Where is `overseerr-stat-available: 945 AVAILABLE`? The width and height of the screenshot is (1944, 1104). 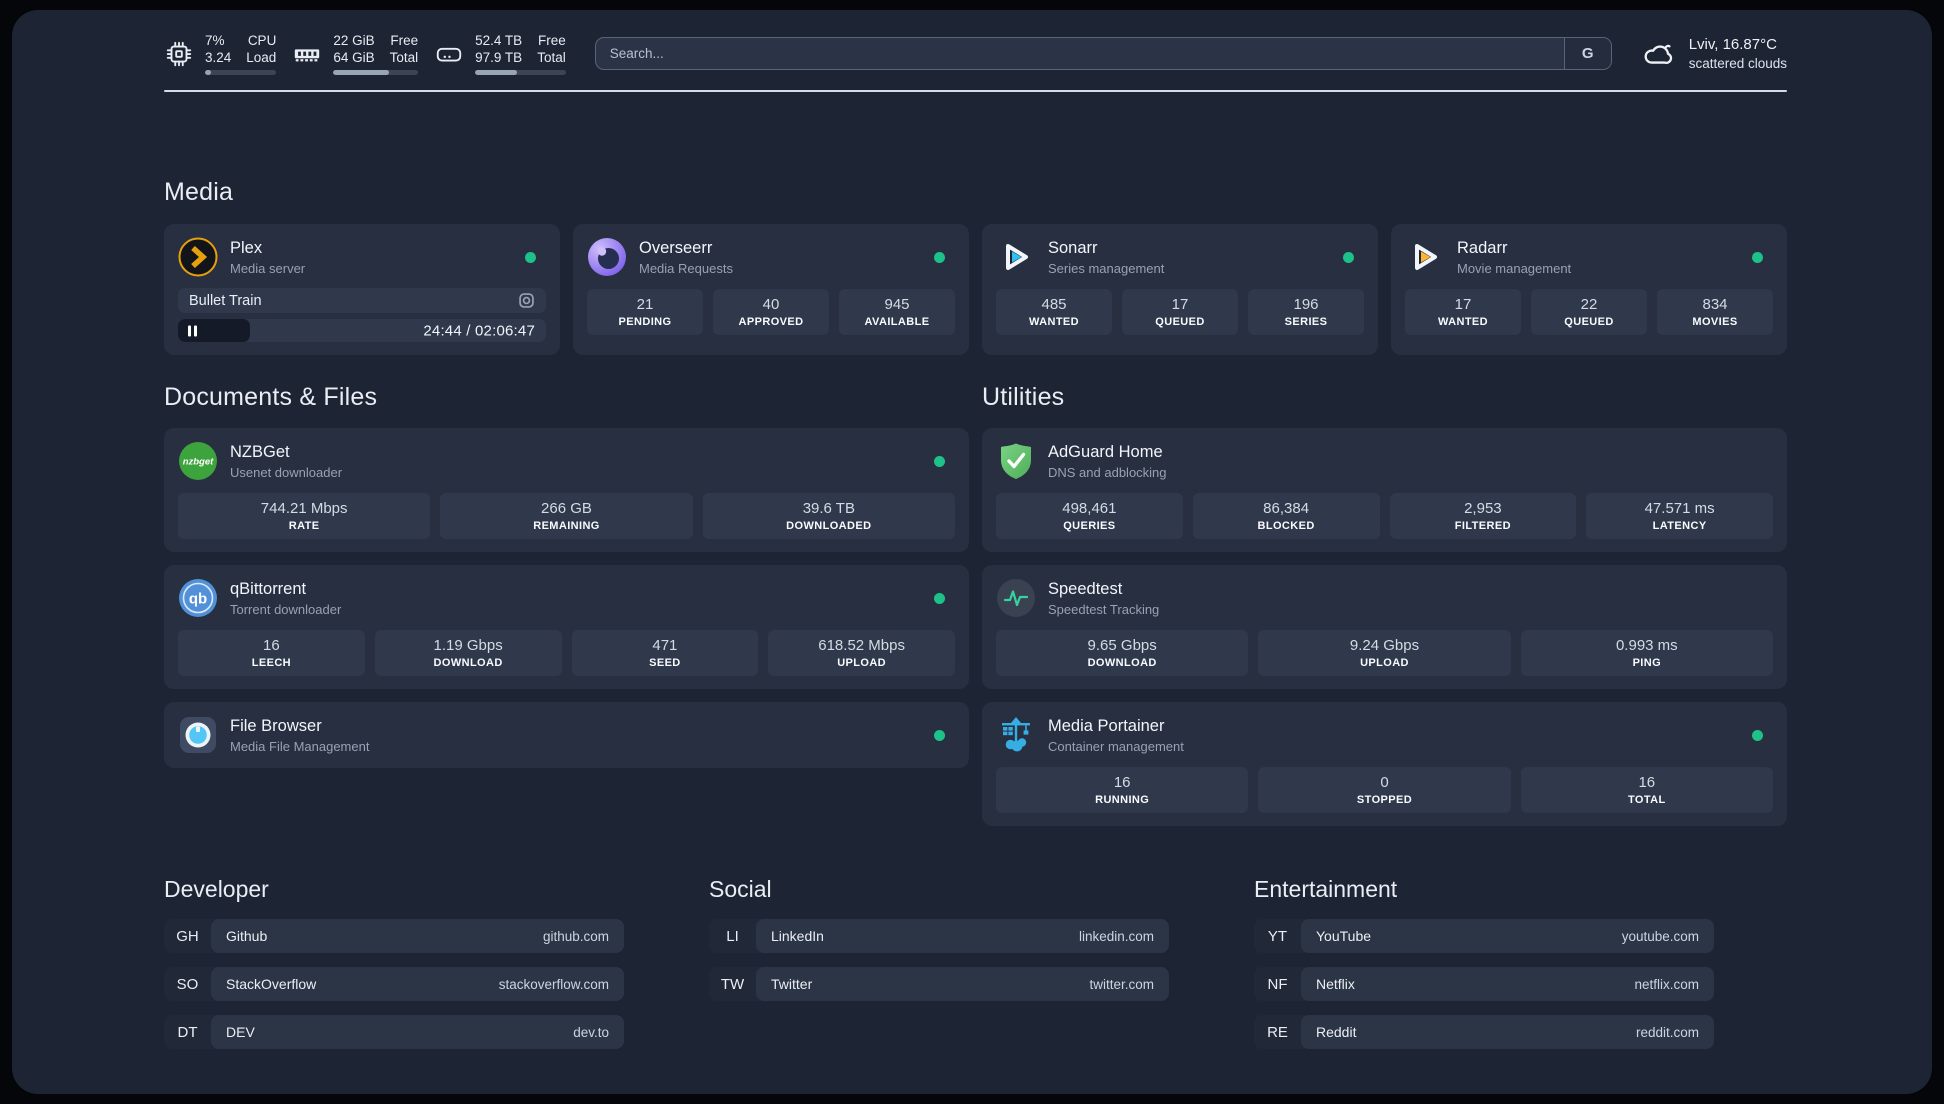 overseerr-stat-available: 945 AVAILABLE is located at coordinates (897, 312).